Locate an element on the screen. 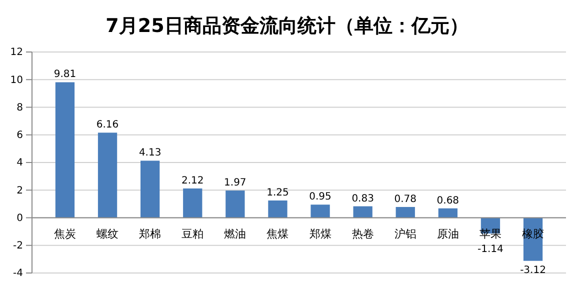 Image resolution: width=574 pixels, height=291 pixels. data-label: 9.81 is located at coordinates (65, 74).